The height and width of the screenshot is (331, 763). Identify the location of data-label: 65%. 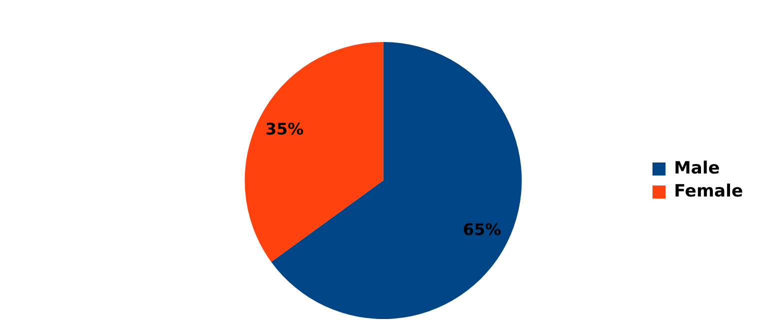
(482, 229).